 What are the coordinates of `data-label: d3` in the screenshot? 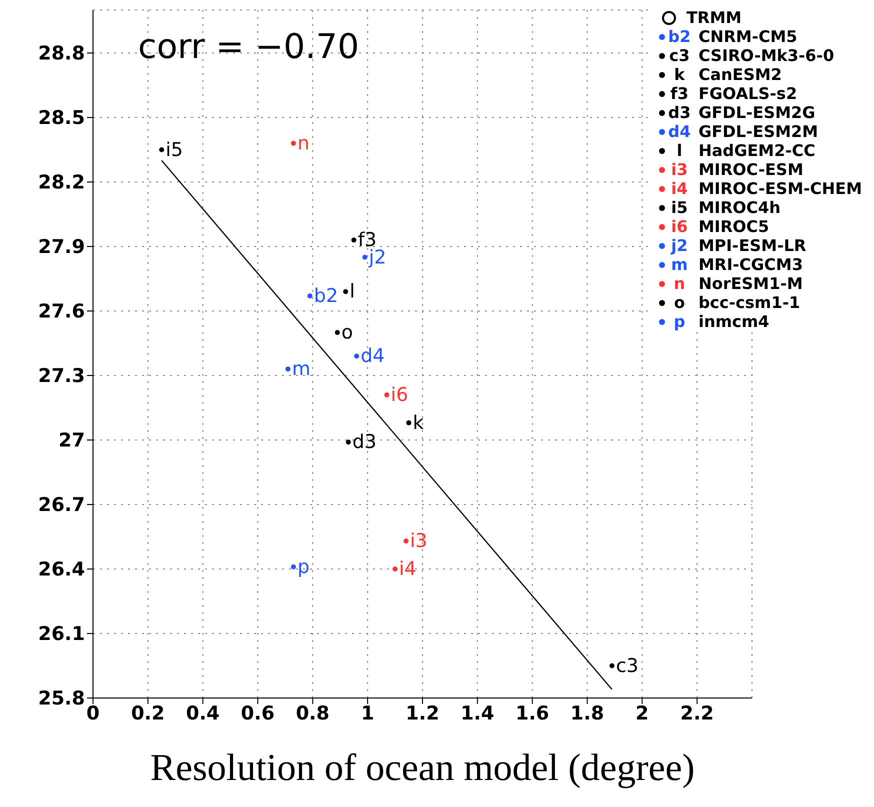 It's located at (364, 442).